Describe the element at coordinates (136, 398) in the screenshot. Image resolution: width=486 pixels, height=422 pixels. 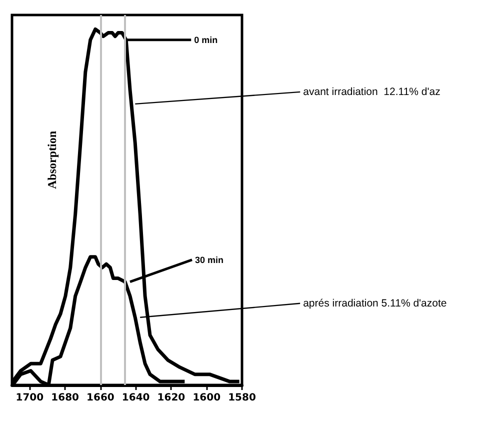
I see `x-tick-label: 1640` at that location.